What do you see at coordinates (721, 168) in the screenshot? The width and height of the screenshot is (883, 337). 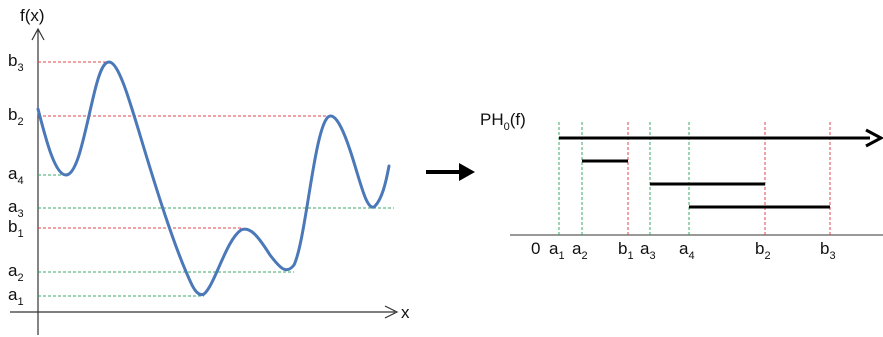 I see `barcode-bars` at bounding box center [721, 168].